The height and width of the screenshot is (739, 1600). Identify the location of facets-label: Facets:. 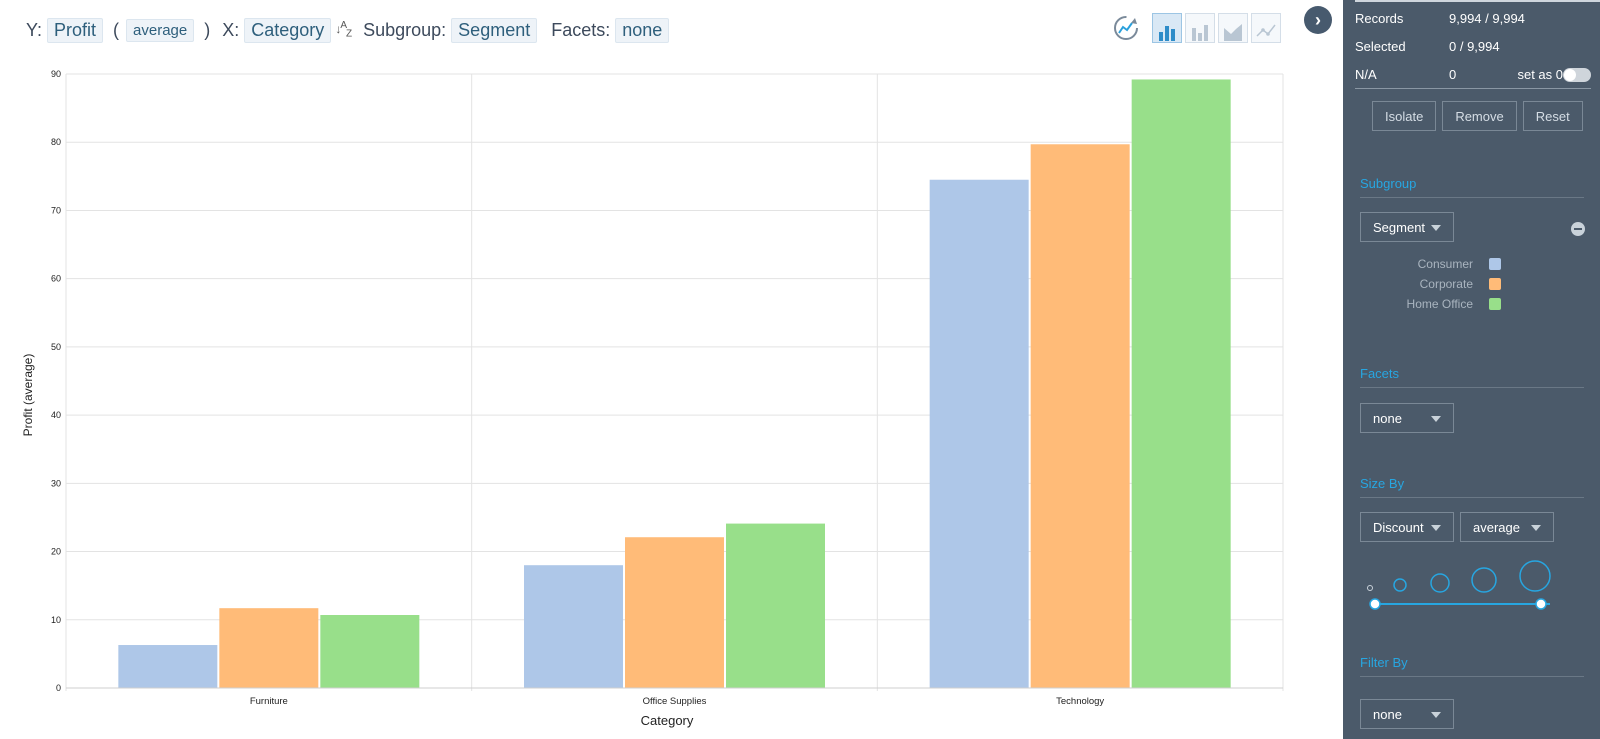
(581, 29).